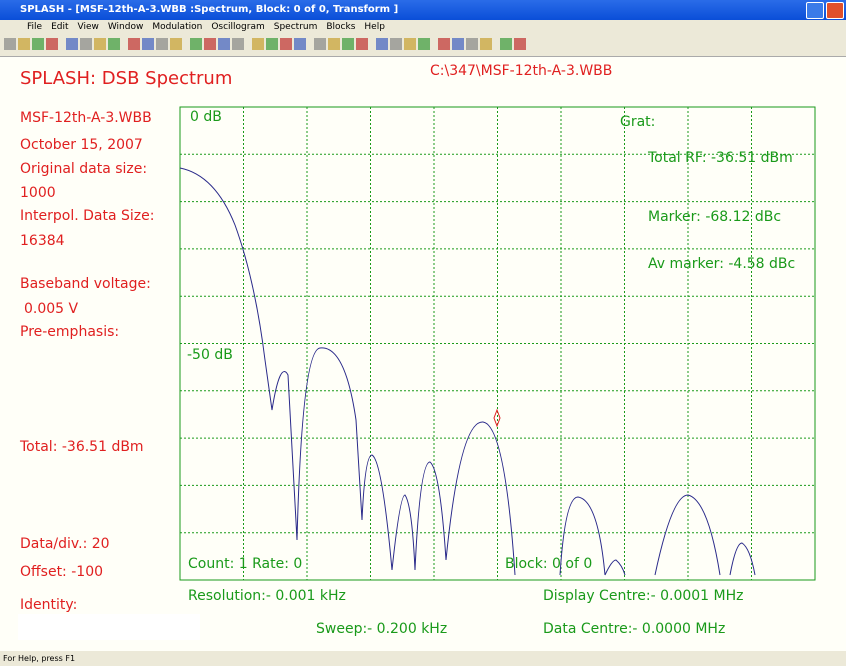 The width and height of the screenshot is (846, 666). Describe the element at coordinates (497, 418) in the screenshot. I see `marker` at that location.